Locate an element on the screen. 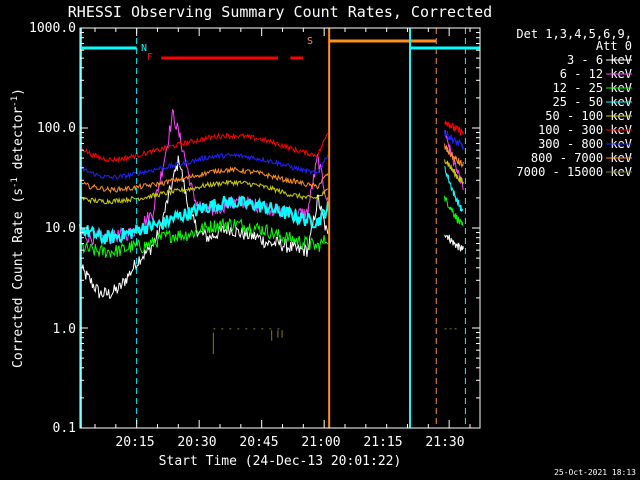  legend-entry-50-100: 50 - 100 keV is located at coordinates (588, 116).